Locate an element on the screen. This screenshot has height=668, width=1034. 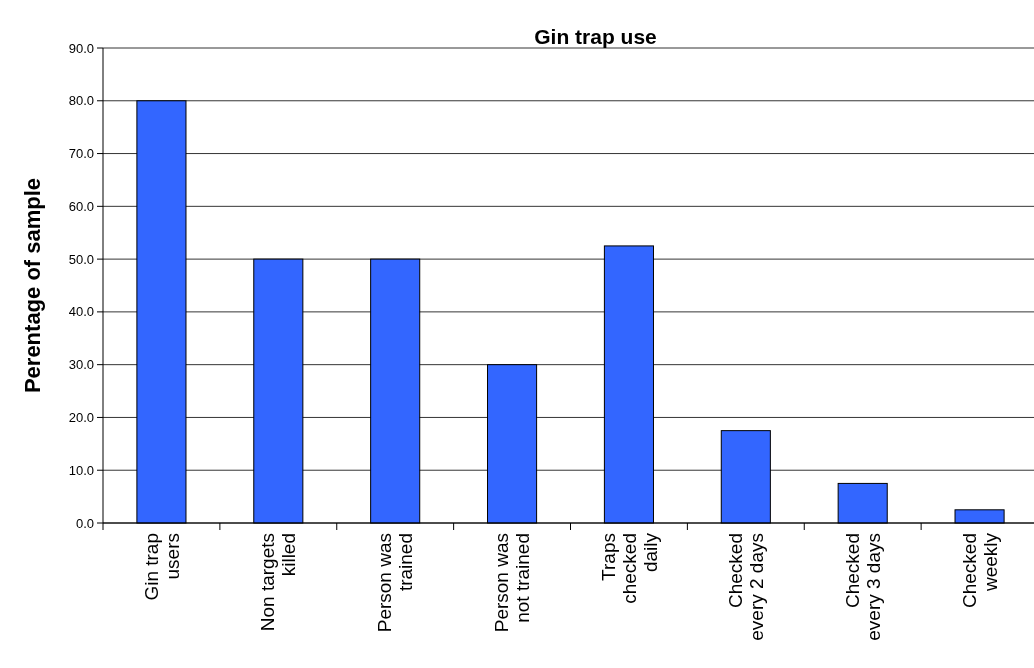
x-tick-label: Traps checked daily is located at coordinates (629, 568).